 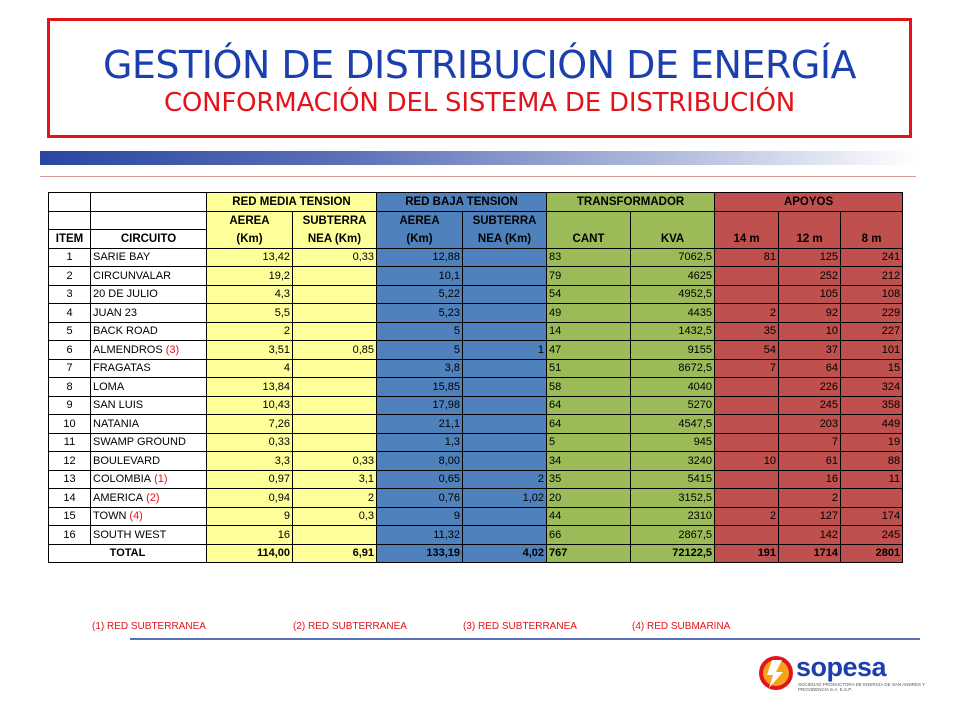 I want to click on cell-8m: 101, so click(x=872, y=350).